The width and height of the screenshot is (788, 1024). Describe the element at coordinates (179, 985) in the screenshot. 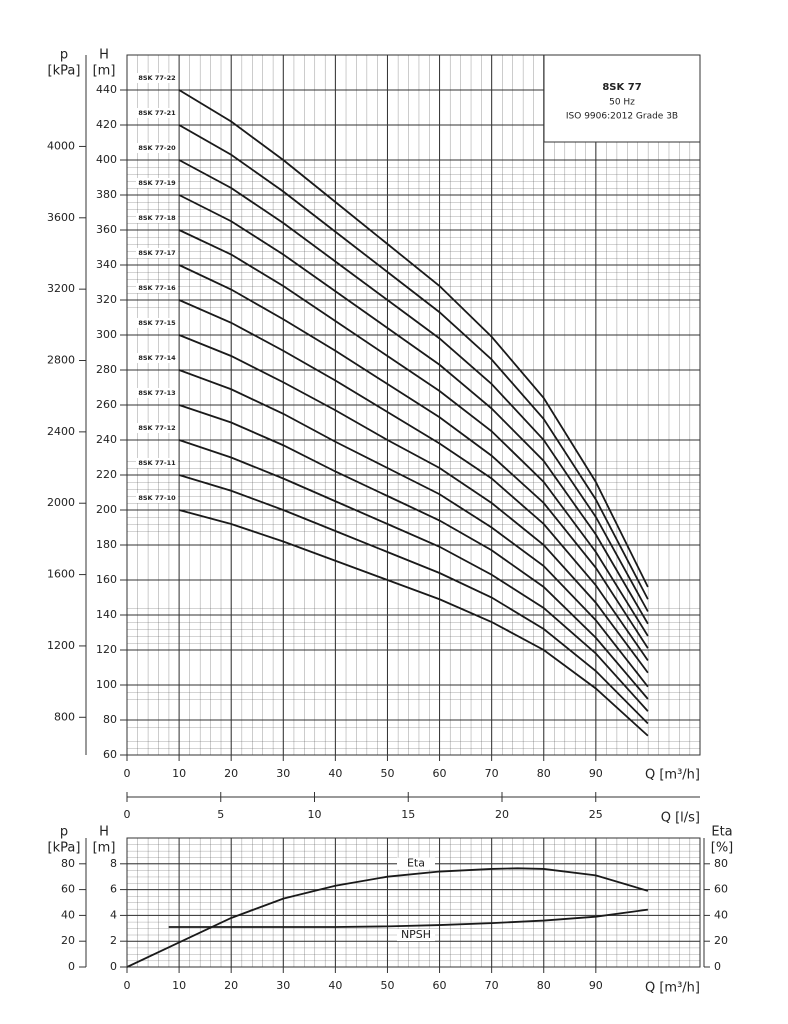

I see `x-tick-label: 10` at that location.